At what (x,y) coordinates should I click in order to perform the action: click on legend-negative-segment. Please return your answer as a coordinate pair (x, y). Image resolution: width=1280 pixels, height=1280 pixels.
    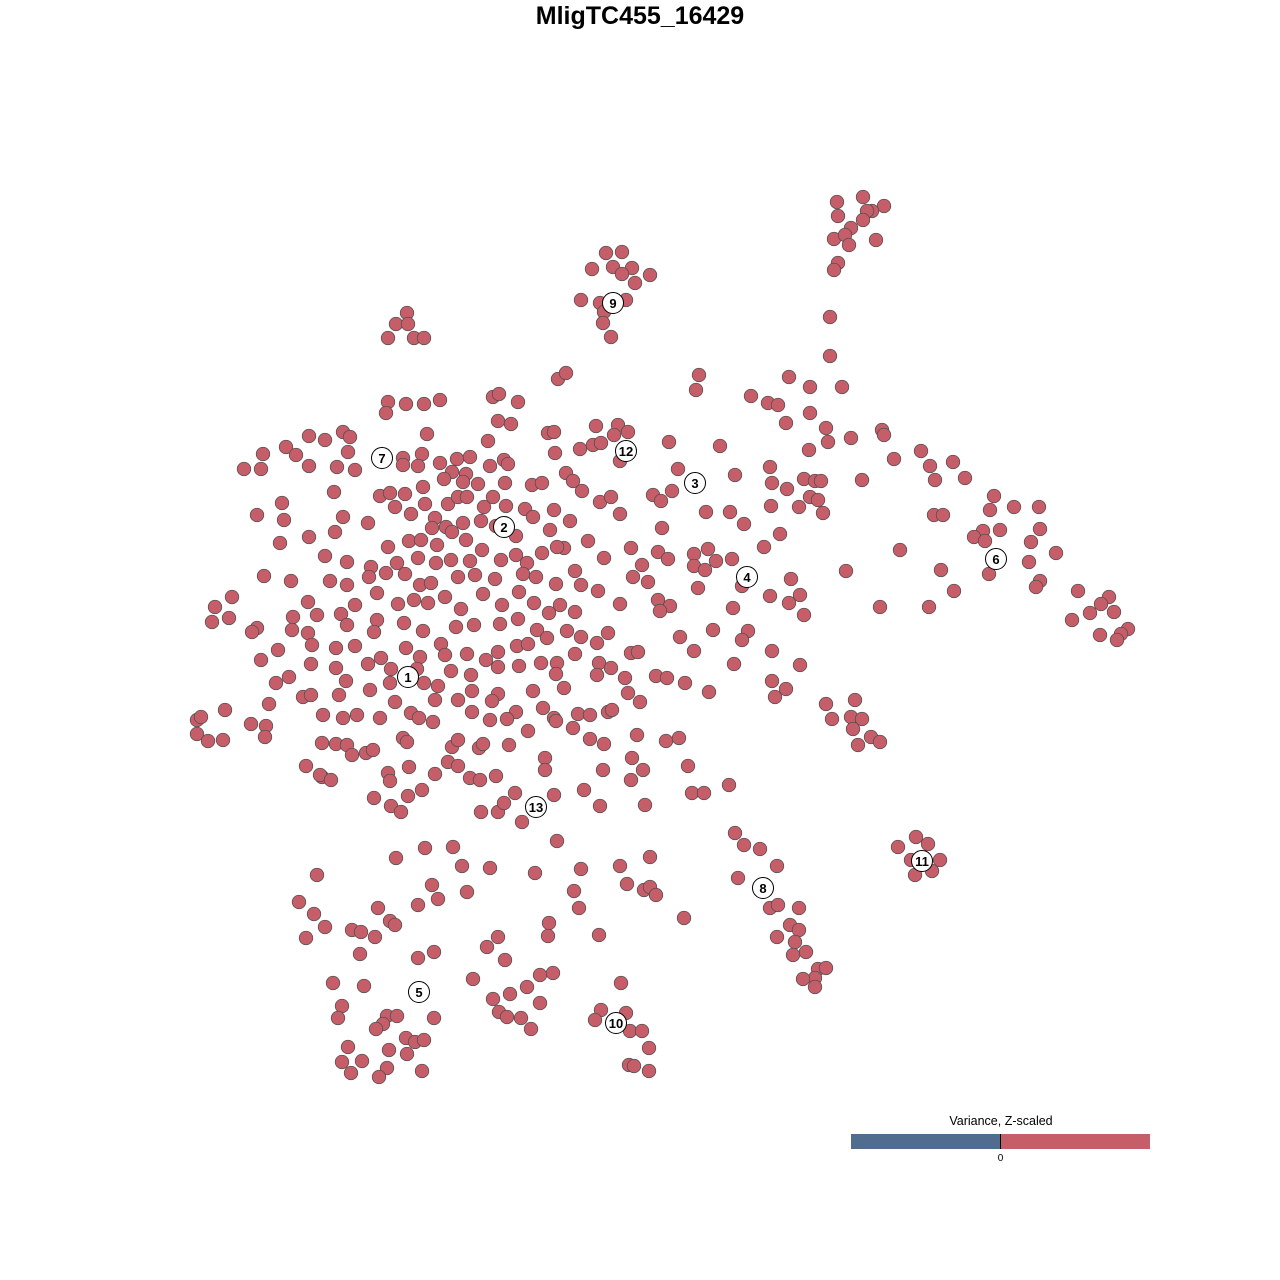
    Looking at the image, I should click on (926, 1141).